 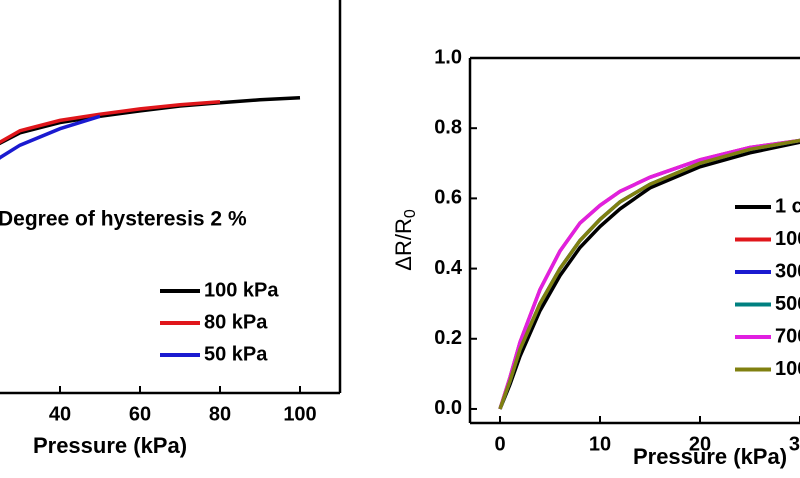 I want to click on legend-label: 100 kPa, so click(x=241, y=290).